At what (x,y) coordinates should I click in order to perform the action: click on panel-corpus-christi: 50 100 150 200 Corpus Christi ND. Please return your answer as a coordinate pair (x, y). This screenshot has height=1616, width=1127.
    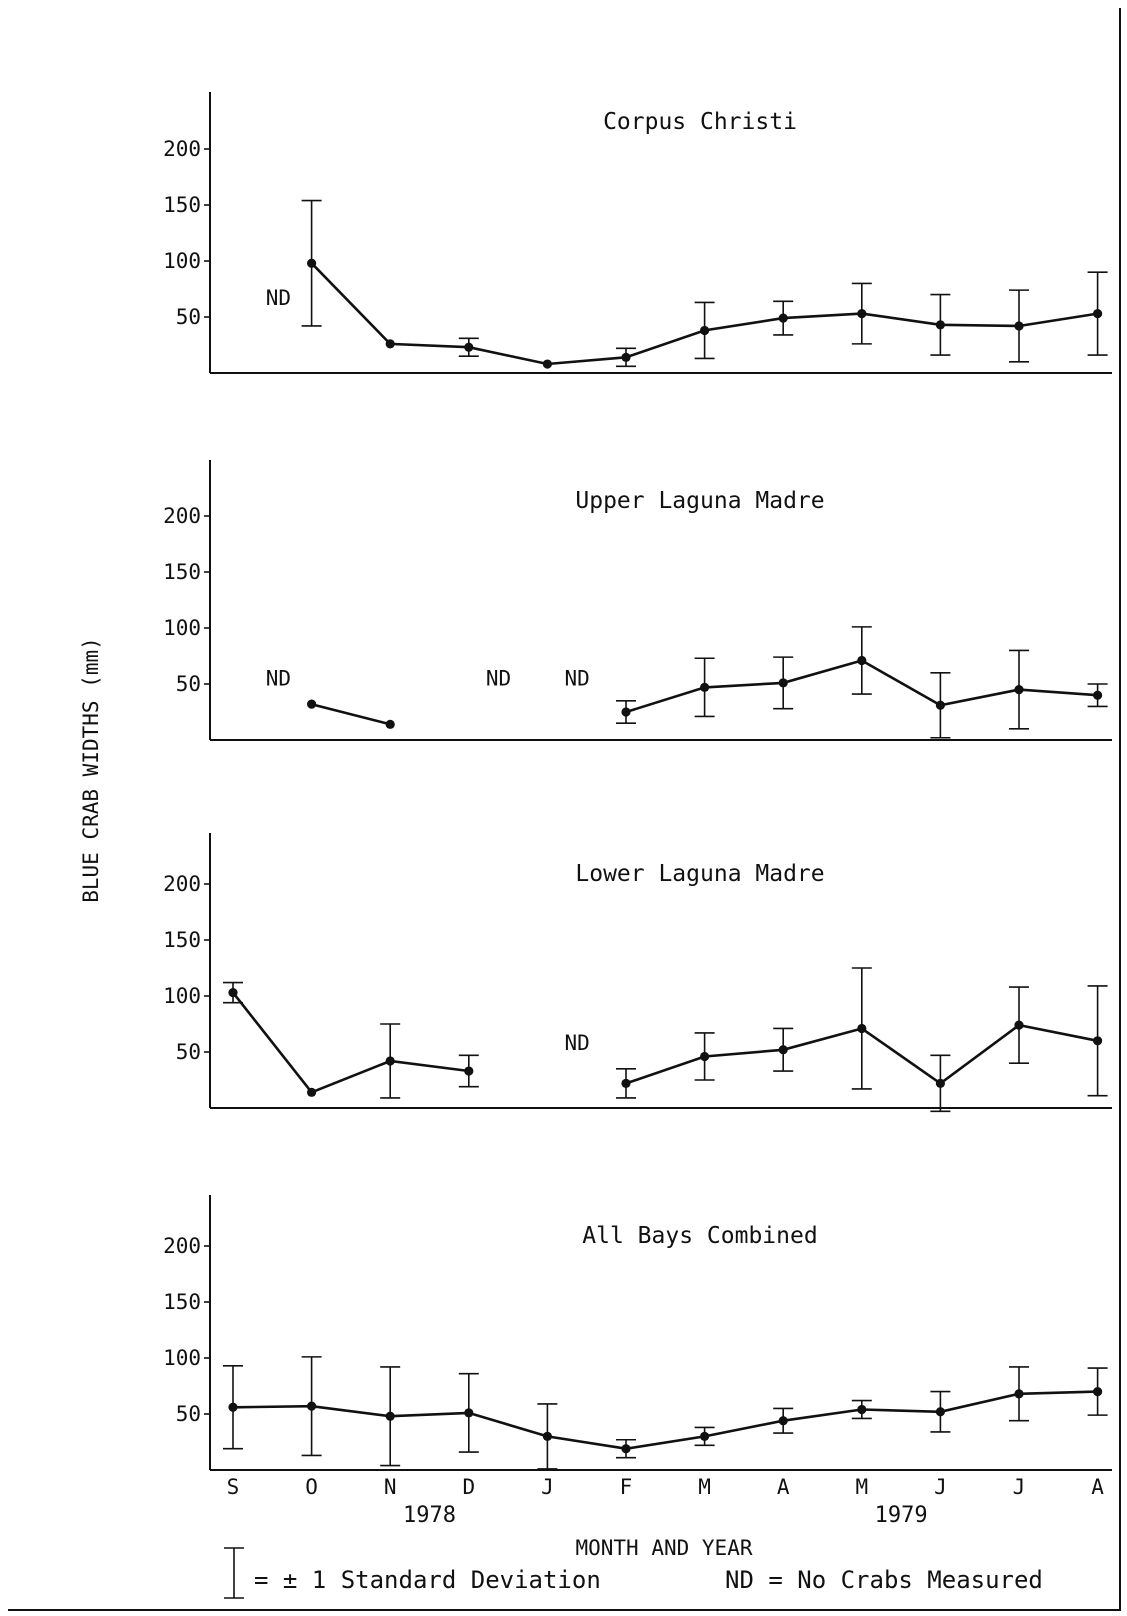
    Looking at the image, I should click on (637, 233).